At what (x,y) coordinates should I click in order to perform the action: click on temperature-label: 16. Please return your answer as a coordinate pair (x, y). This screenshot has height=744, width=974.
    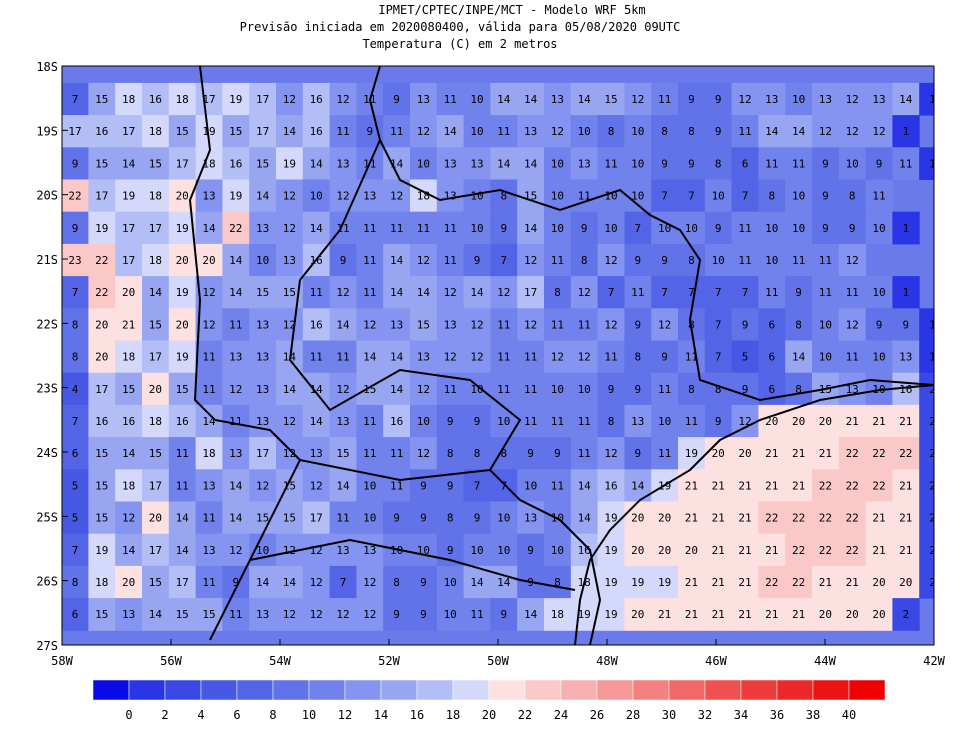
    Looking at the image, I should click on (101, 421).